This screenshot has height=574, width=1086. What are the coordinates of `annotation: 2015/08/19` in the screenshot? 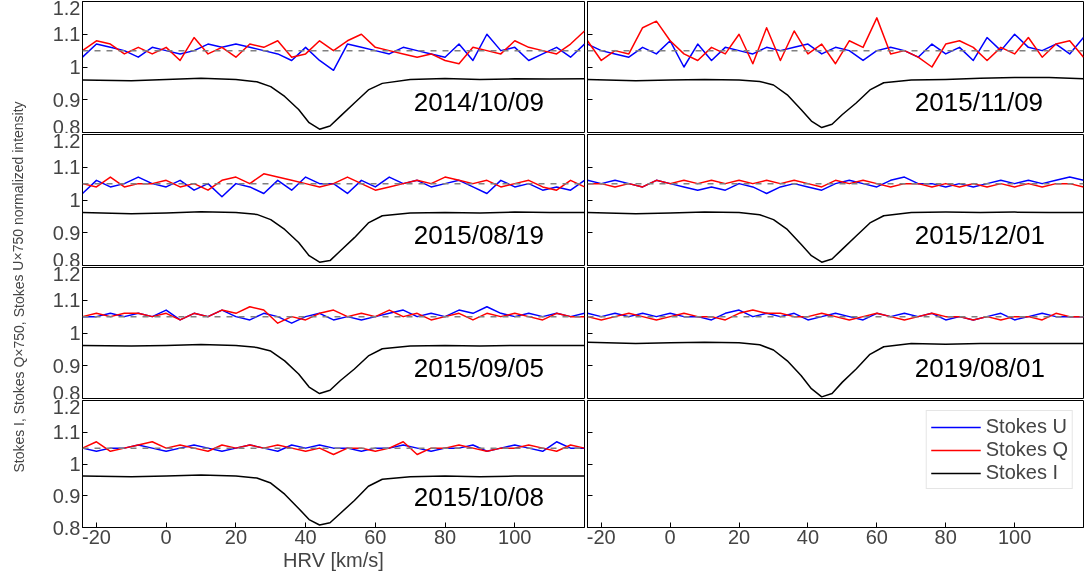 It's located at (478, 234).